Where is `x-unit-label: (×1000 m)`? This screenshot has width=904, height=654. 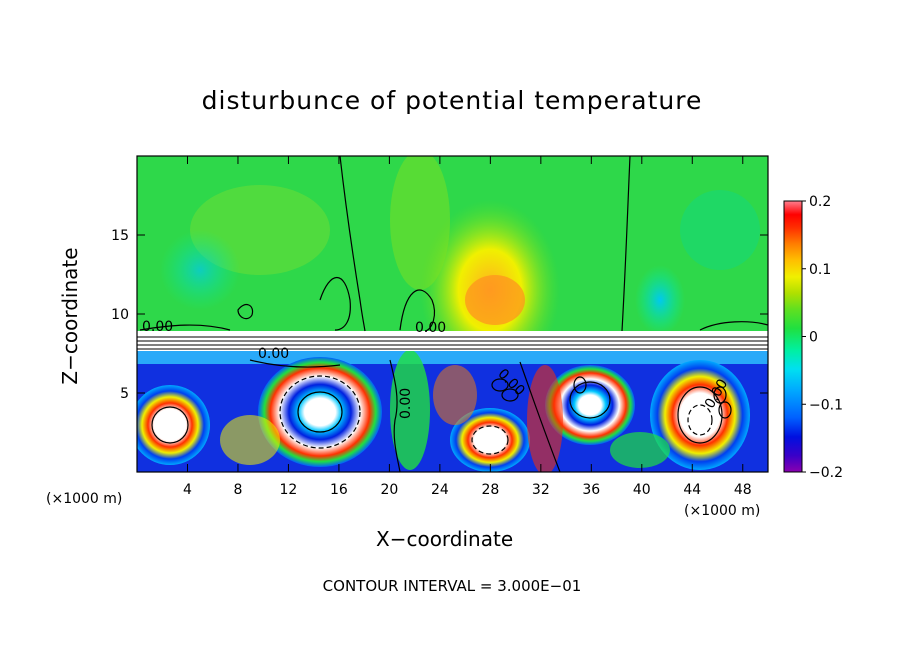
x-unit-label: (×1000 m) is located at coordinates (722, 511).